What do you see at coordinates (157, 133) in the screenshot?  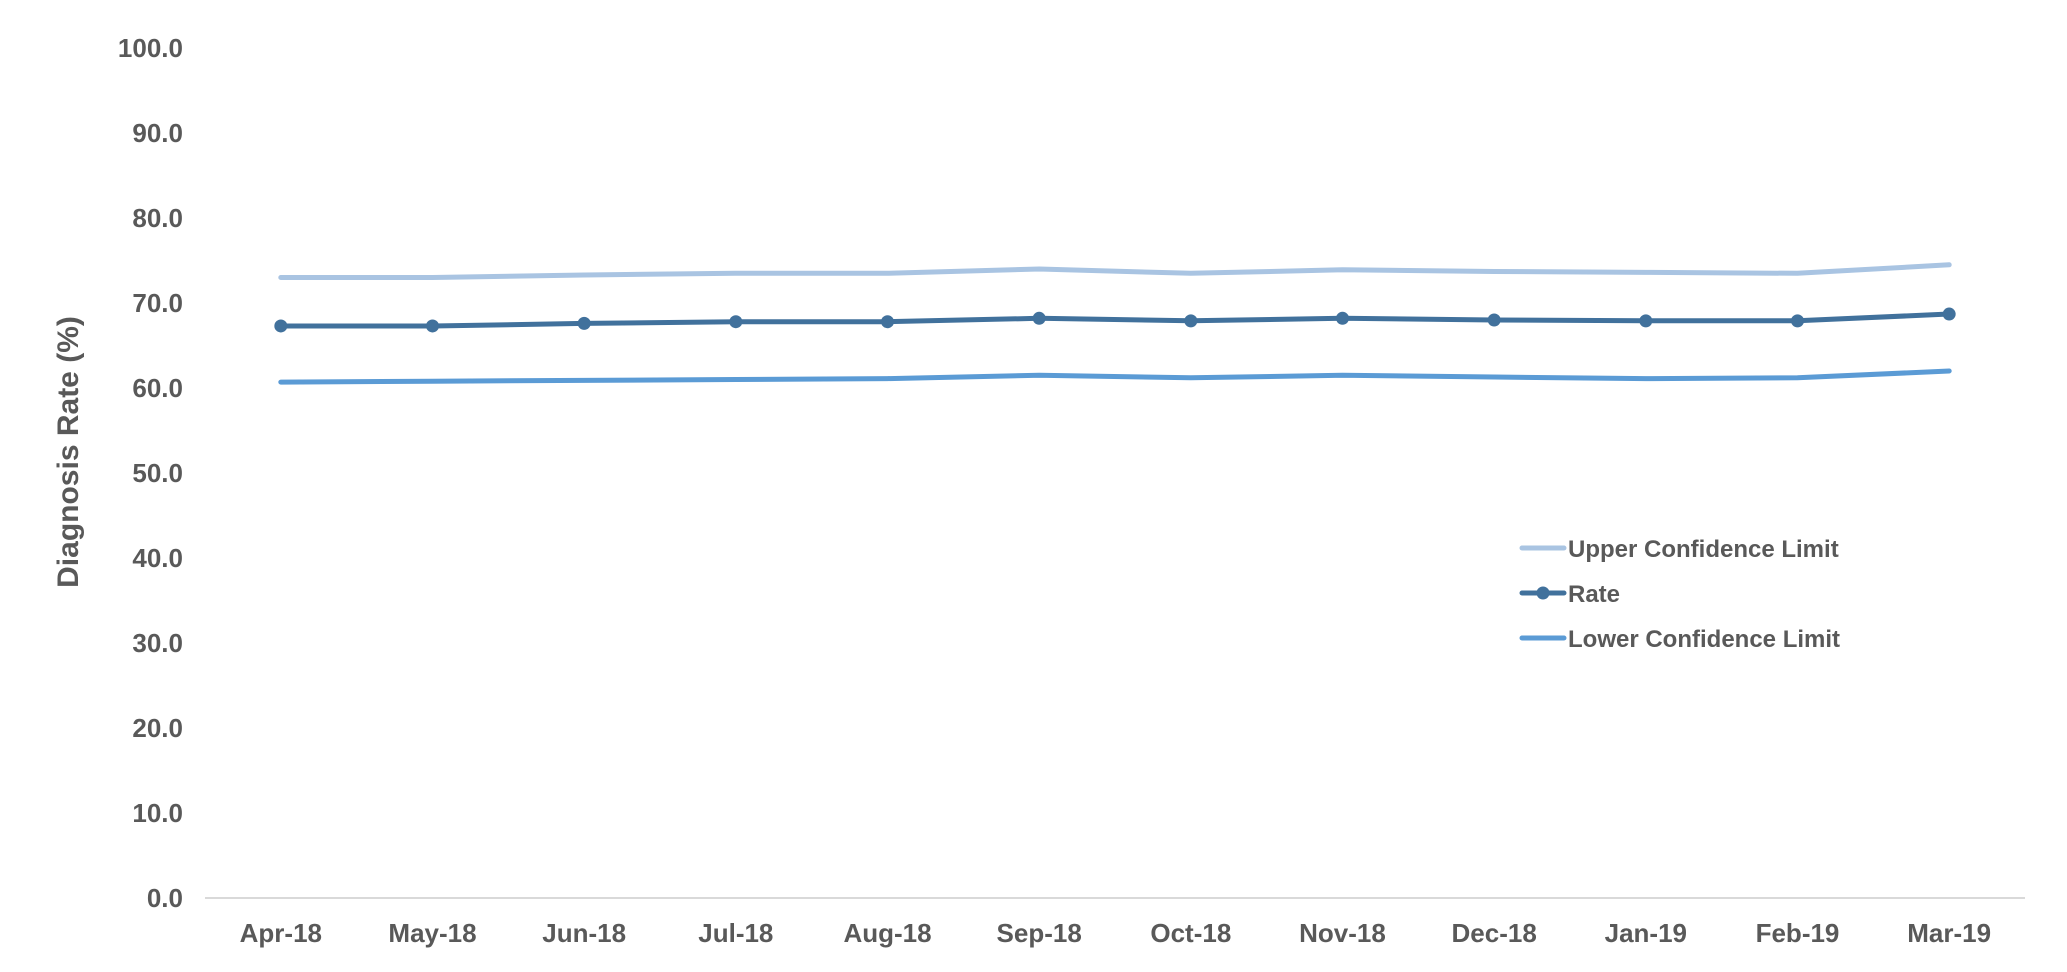 I see `y-tick-label: 90.0` at bounding box center [157, 133].